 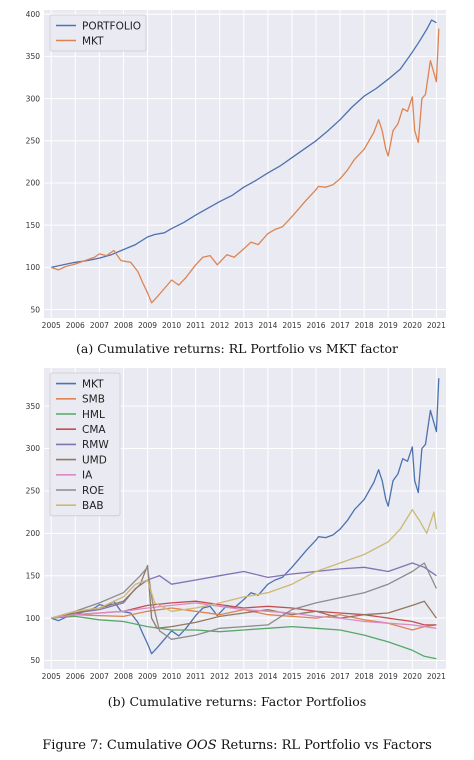 I want to click on legend-label: ROE, so click(x=93, y=491).